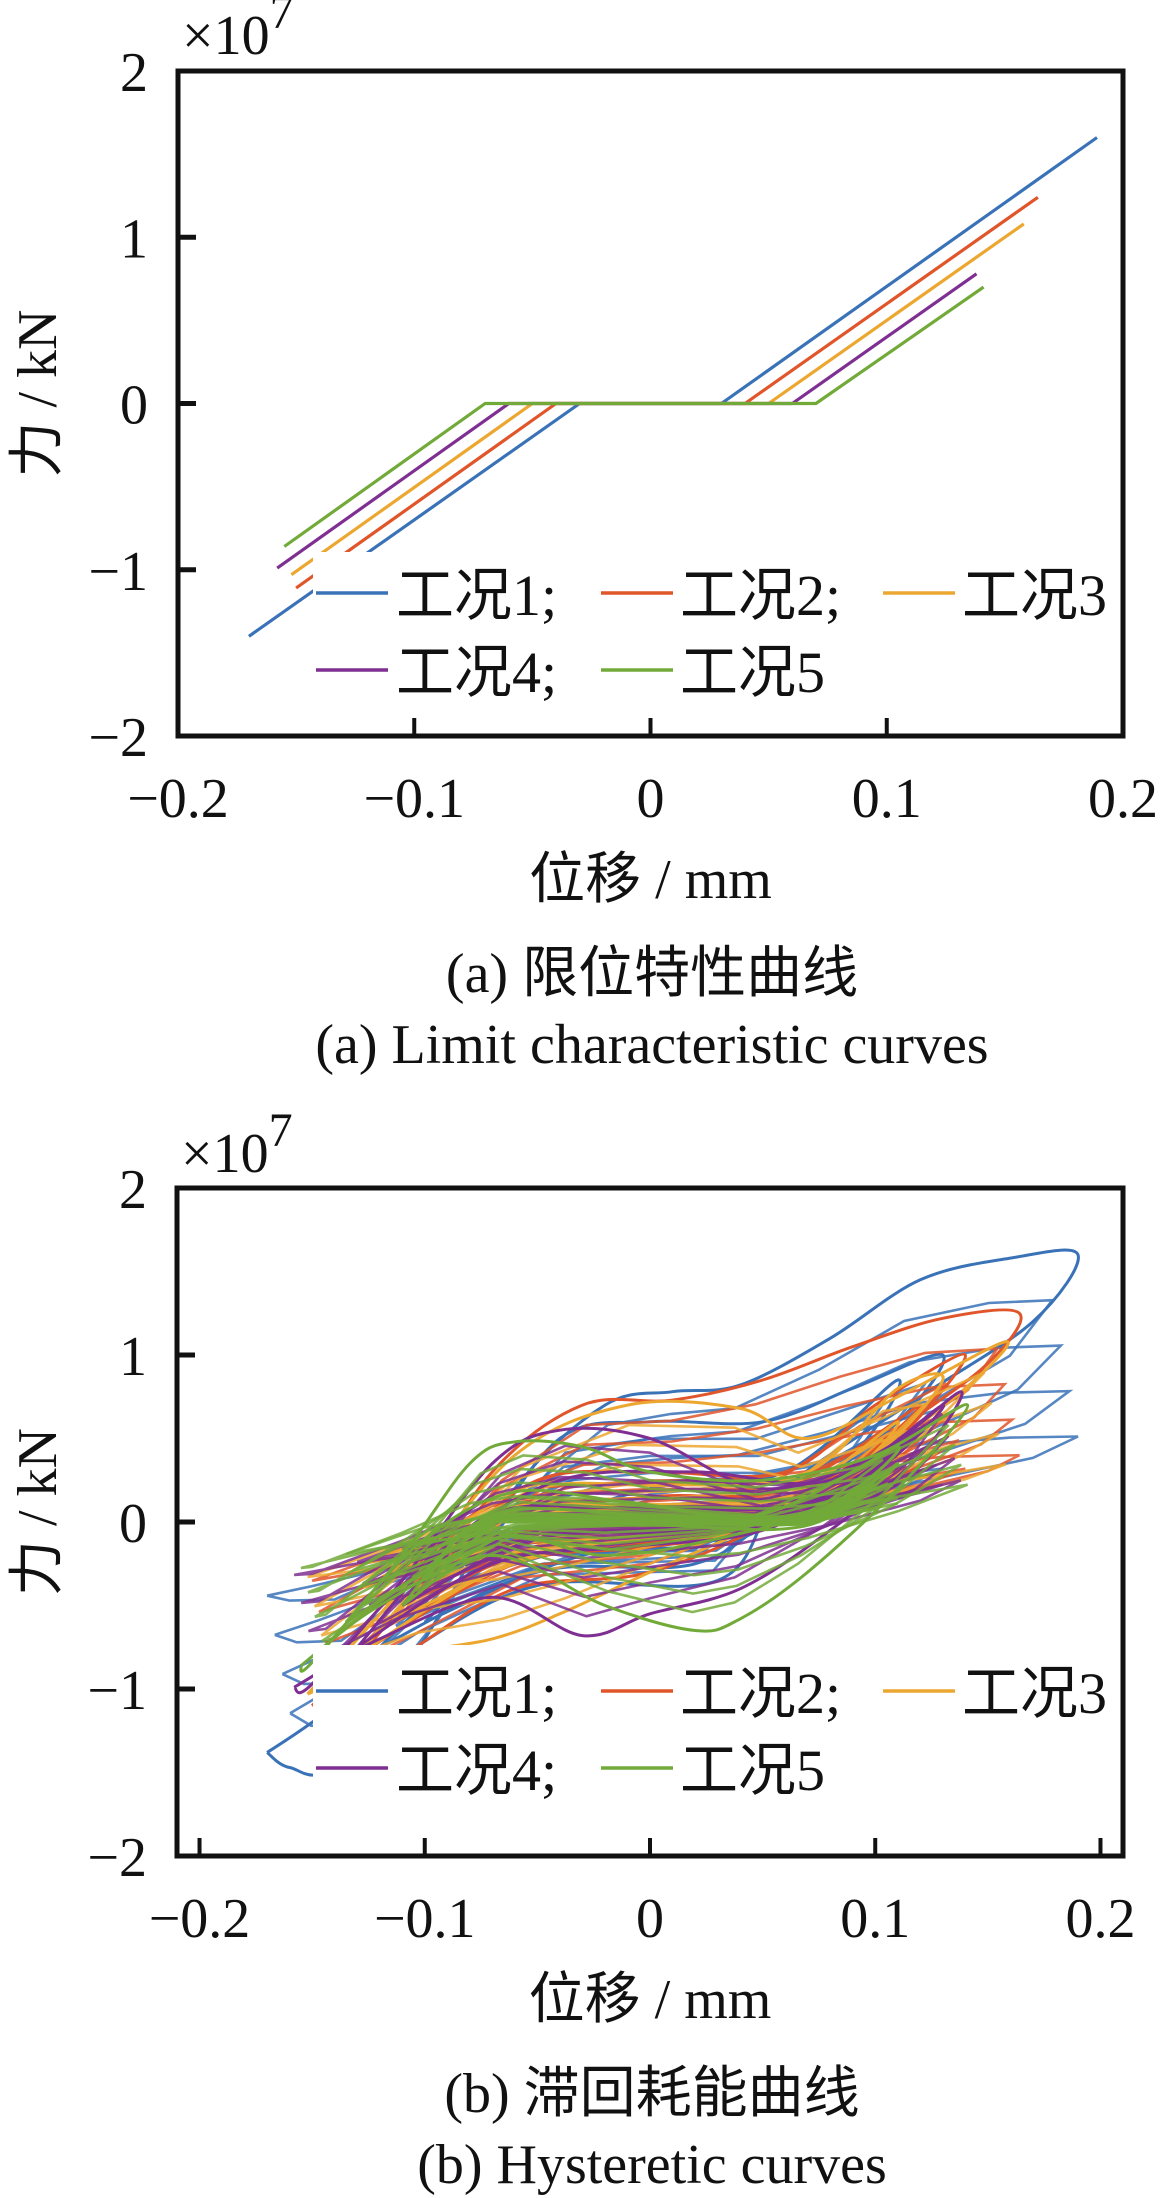 Image resolution: width=1161 pixels, height=2198 pixels. What do you see at coordinates (651, 2094) in the screenshot?
I see `caption-cn: (b) 滞回耗能曲线` at bounding box center [651, 2094].